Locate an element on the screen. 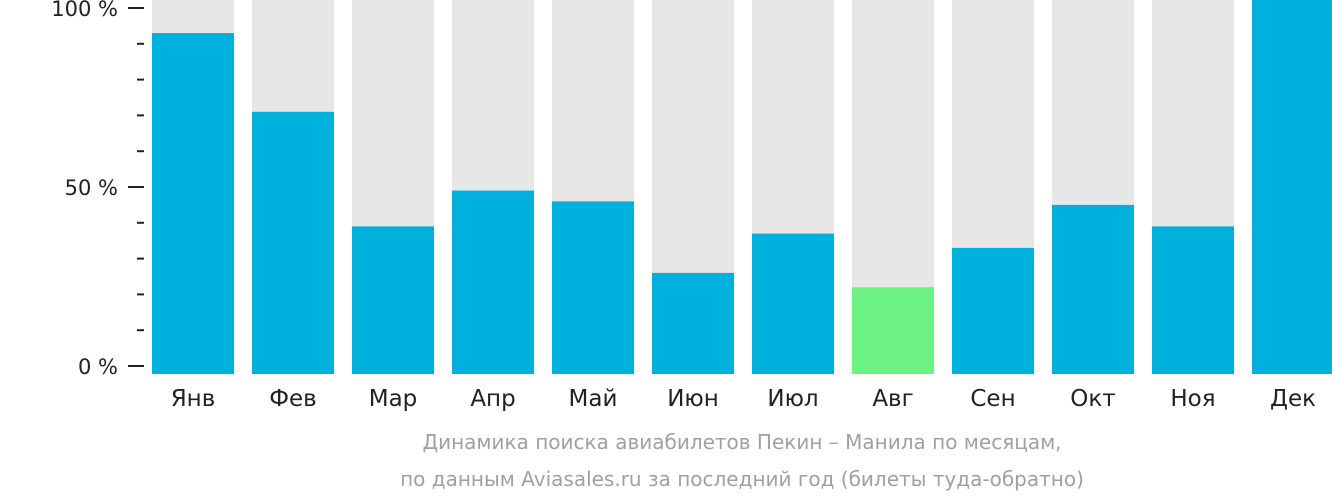  y-tick-label: 0 % is located at coordinates (98, 367).